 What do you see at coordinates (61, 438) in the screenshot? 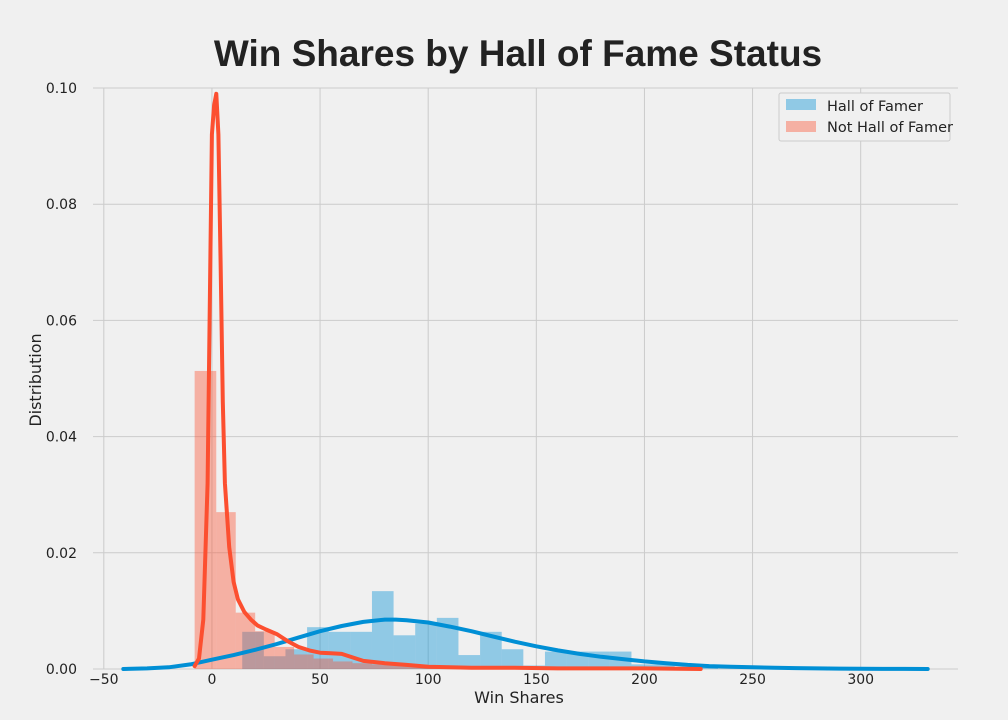
I see `y-tick-label: 0.04` at bounding box center [61, 438].